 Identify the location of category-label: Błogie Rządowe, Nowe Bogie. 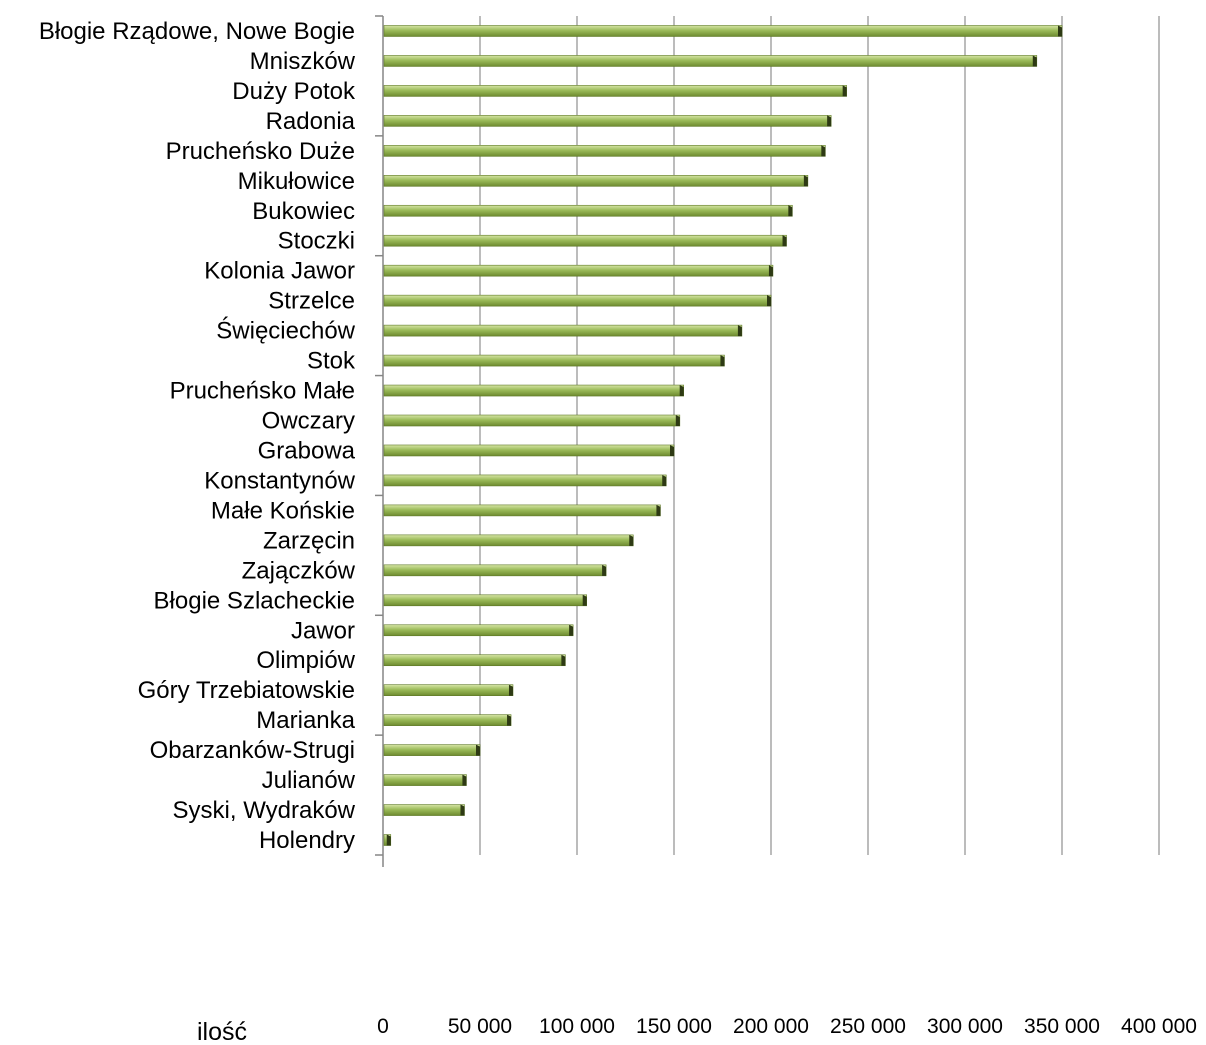
(197, 31).